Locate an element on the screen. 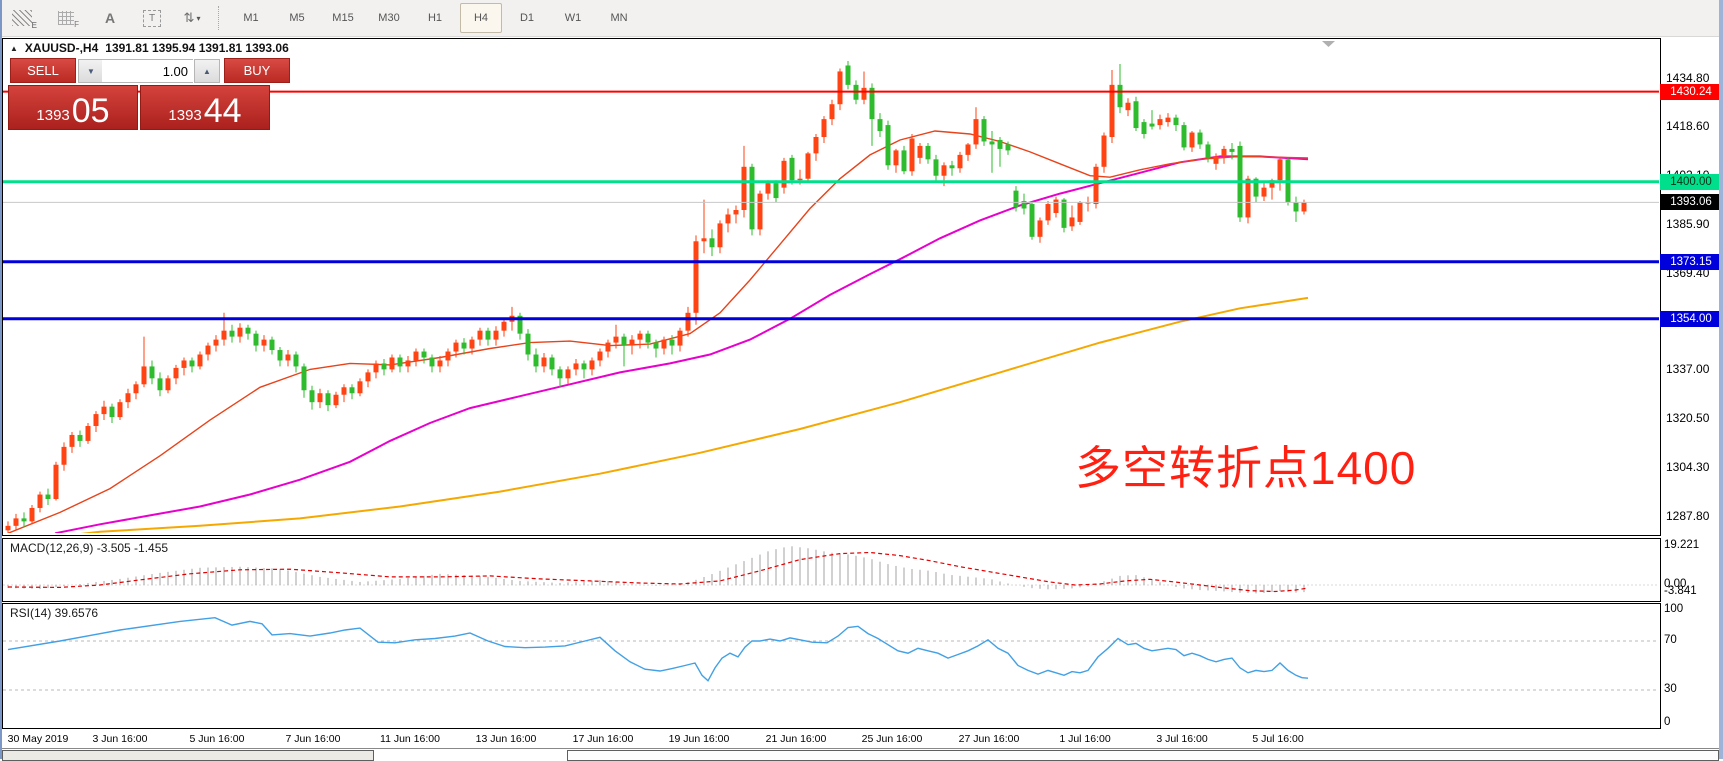  buy-price-tile: 1393 44 is located at coordinates (205, 107).